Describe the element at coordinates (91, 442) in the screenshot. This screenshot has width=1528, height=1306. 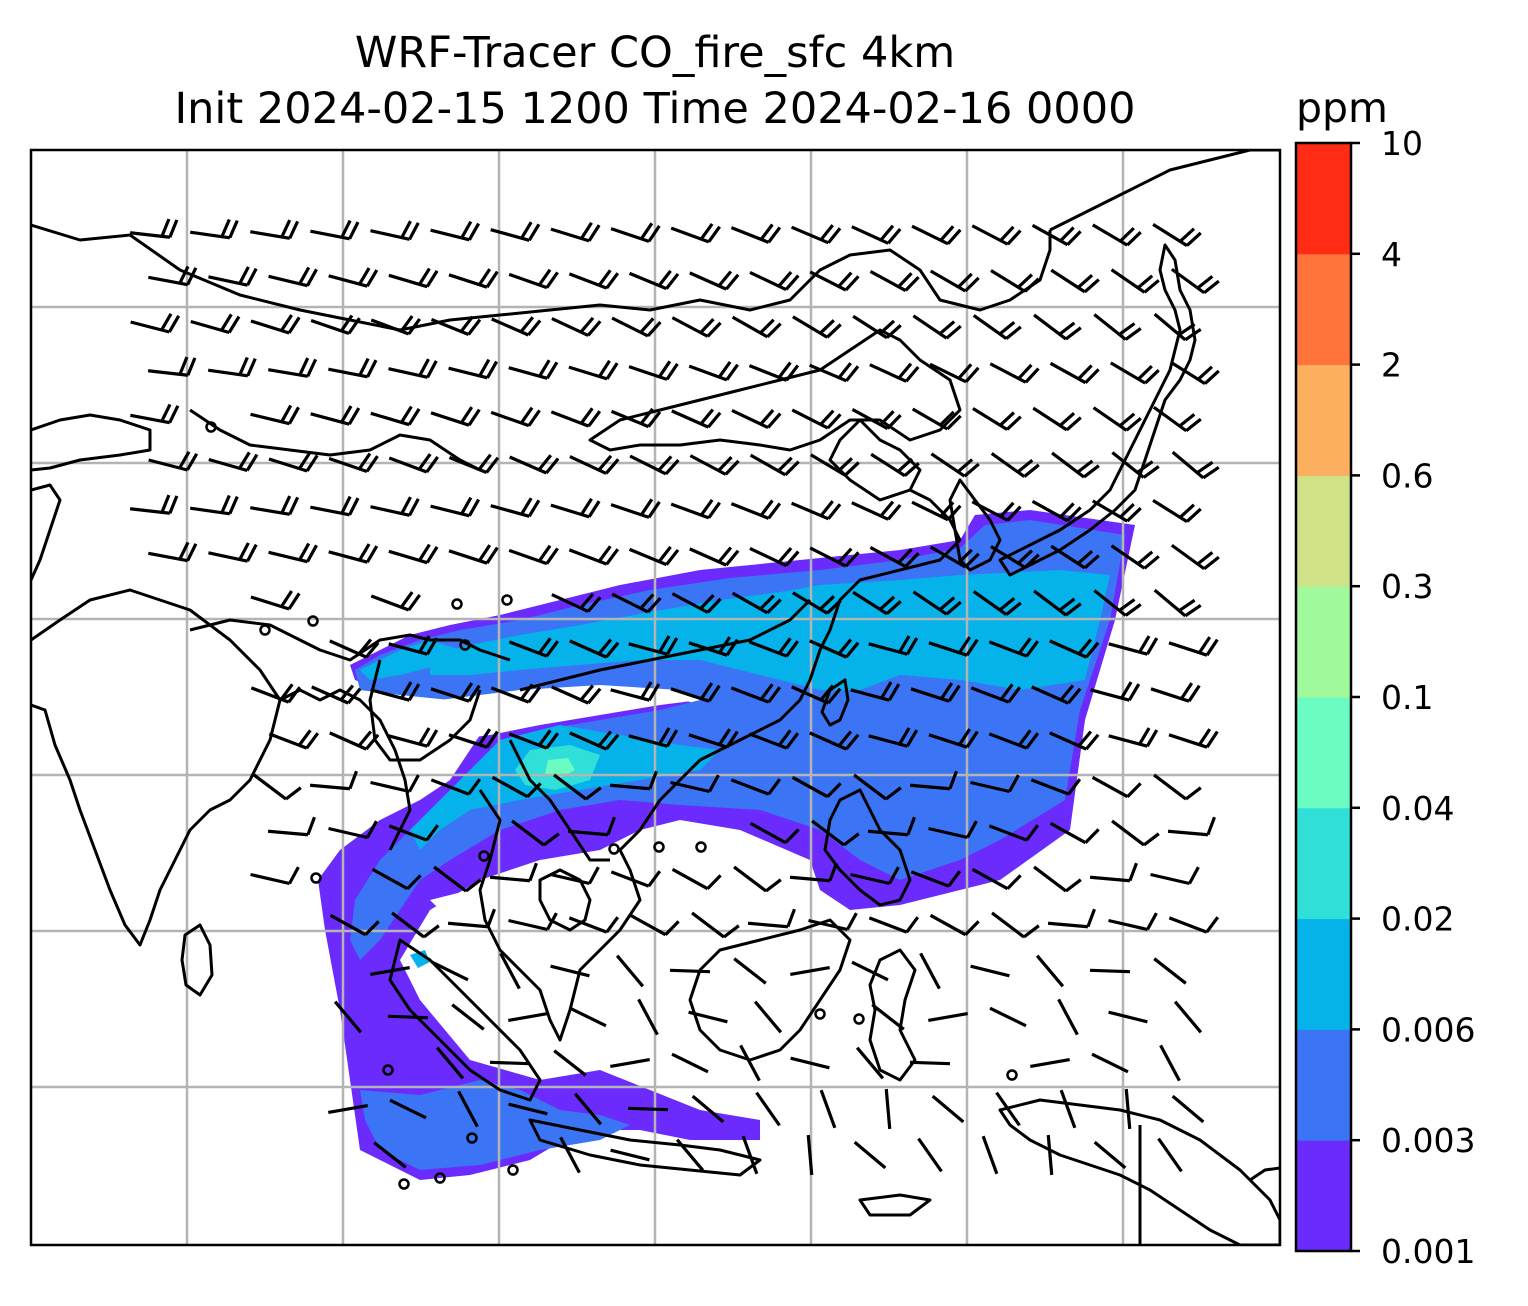
I see `coastline-arabia` at that location.